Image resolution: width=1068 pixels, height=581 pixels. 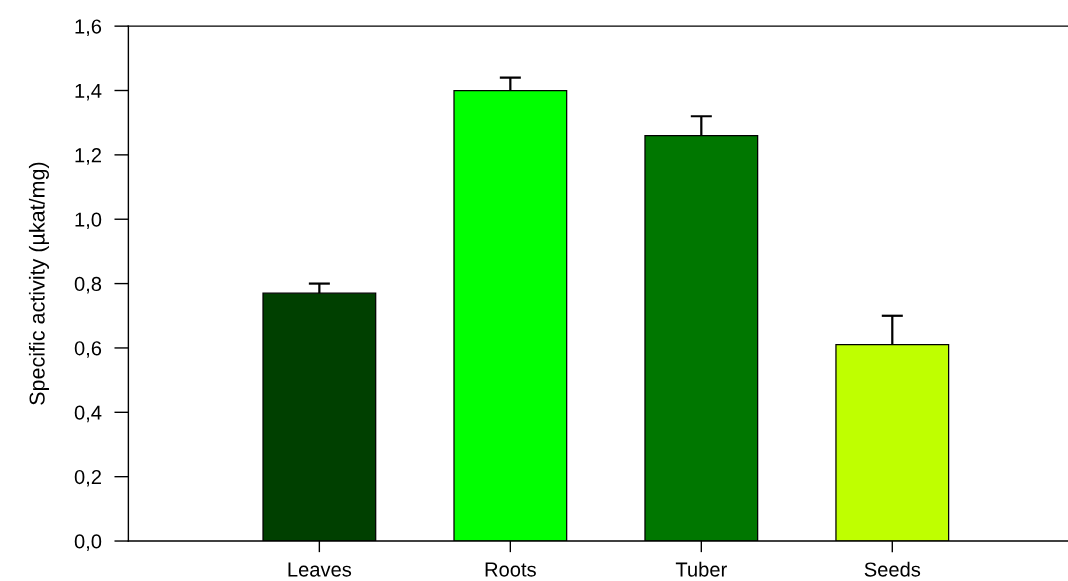 What do you see at coordinates (38, 283) in the screenshot?
I see `y-axis-title: Specific activity (µkat/mg)` at bounding box center [38, 283].